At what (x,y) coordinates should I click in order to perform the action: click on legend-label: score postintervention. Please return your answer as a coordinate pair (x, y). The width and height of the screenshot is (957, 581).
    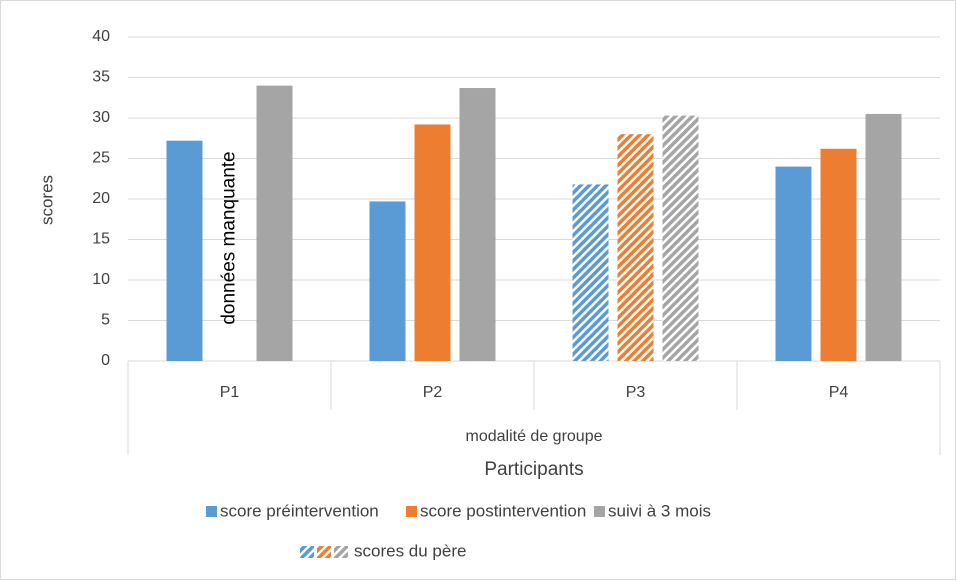
    Looking at the image, I should click on (503, 510).